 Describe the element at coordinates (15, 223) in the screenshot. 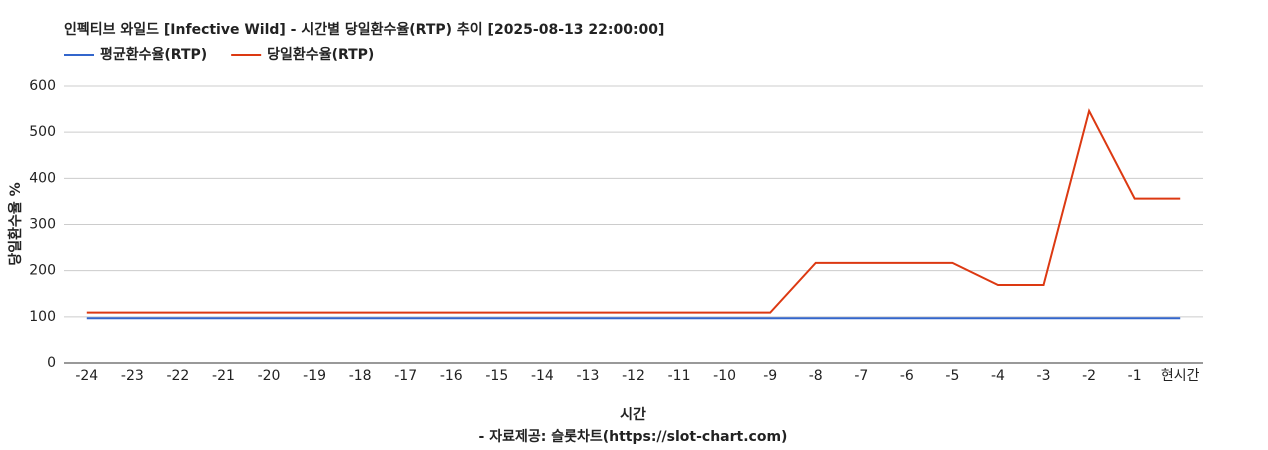

I see `y-axis-label: 당일환수율 %` at that location.